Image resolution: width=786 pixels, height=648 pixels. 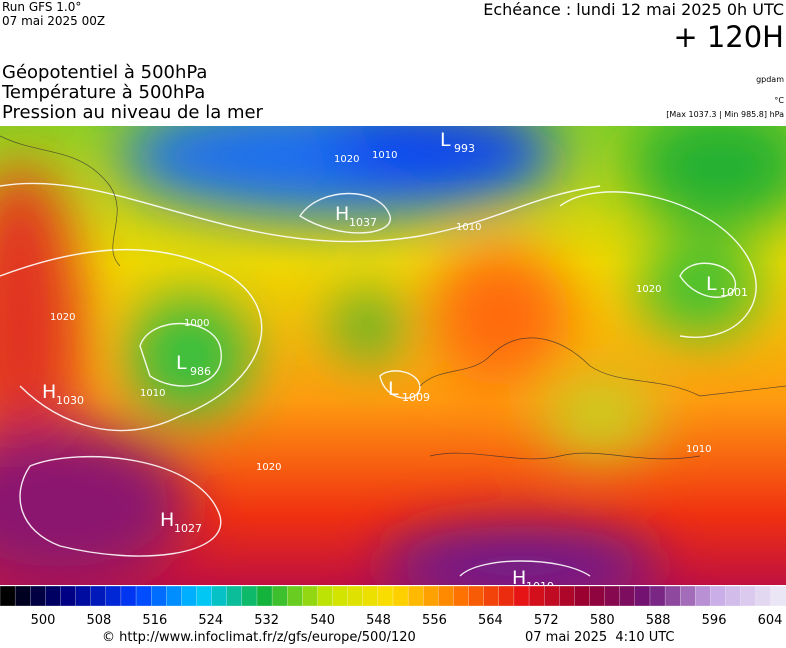 I want to click on field-title: Température à 500hPa, so click(x=104, y=92).